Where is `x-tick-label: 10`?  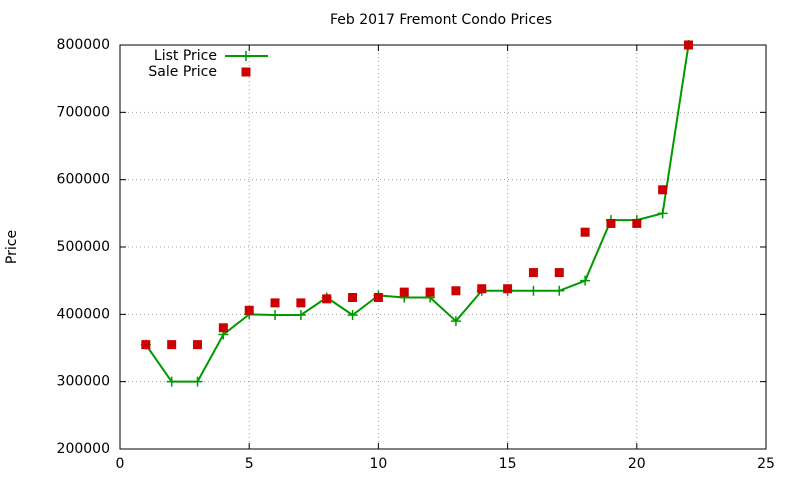 x-tick-label: 10 is located at coordinates (378, 464).